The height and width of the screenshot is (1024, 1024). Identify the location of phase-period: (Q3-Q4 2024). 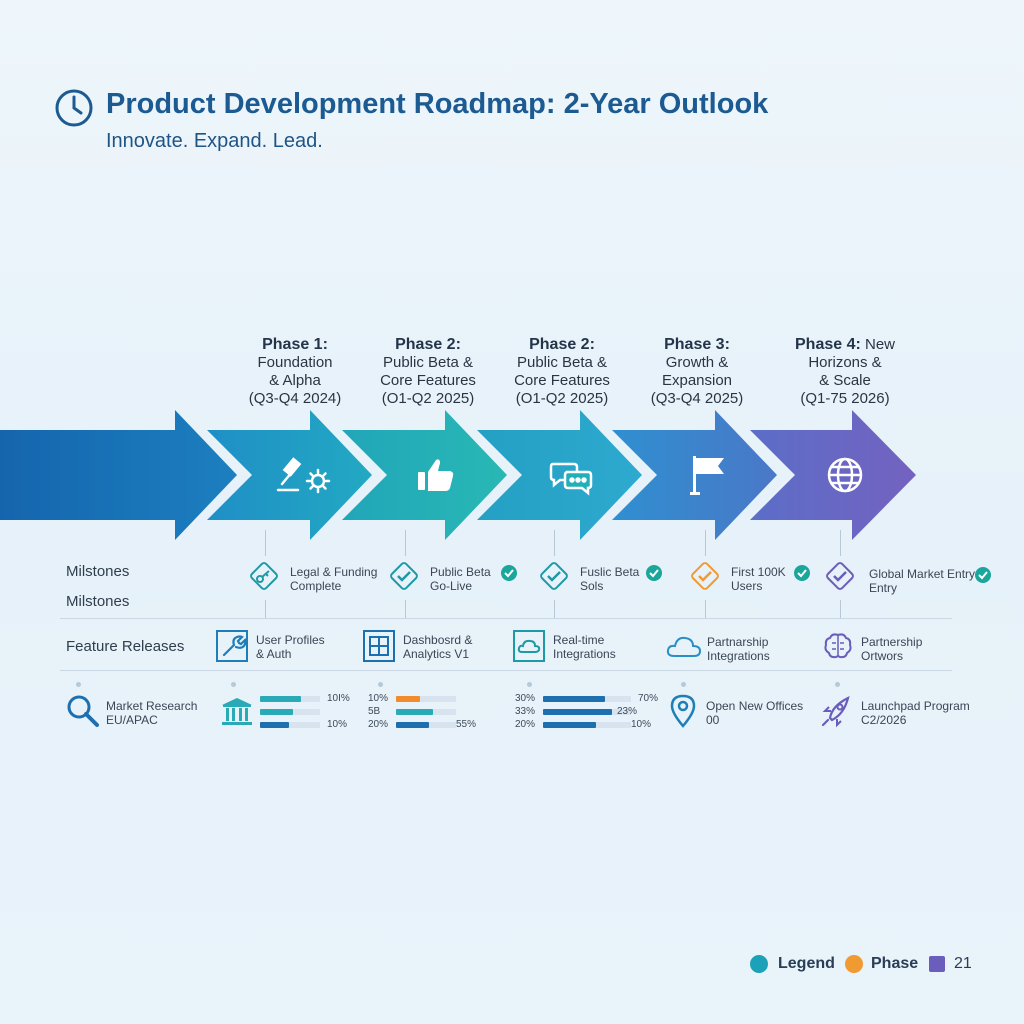
(295, 398).